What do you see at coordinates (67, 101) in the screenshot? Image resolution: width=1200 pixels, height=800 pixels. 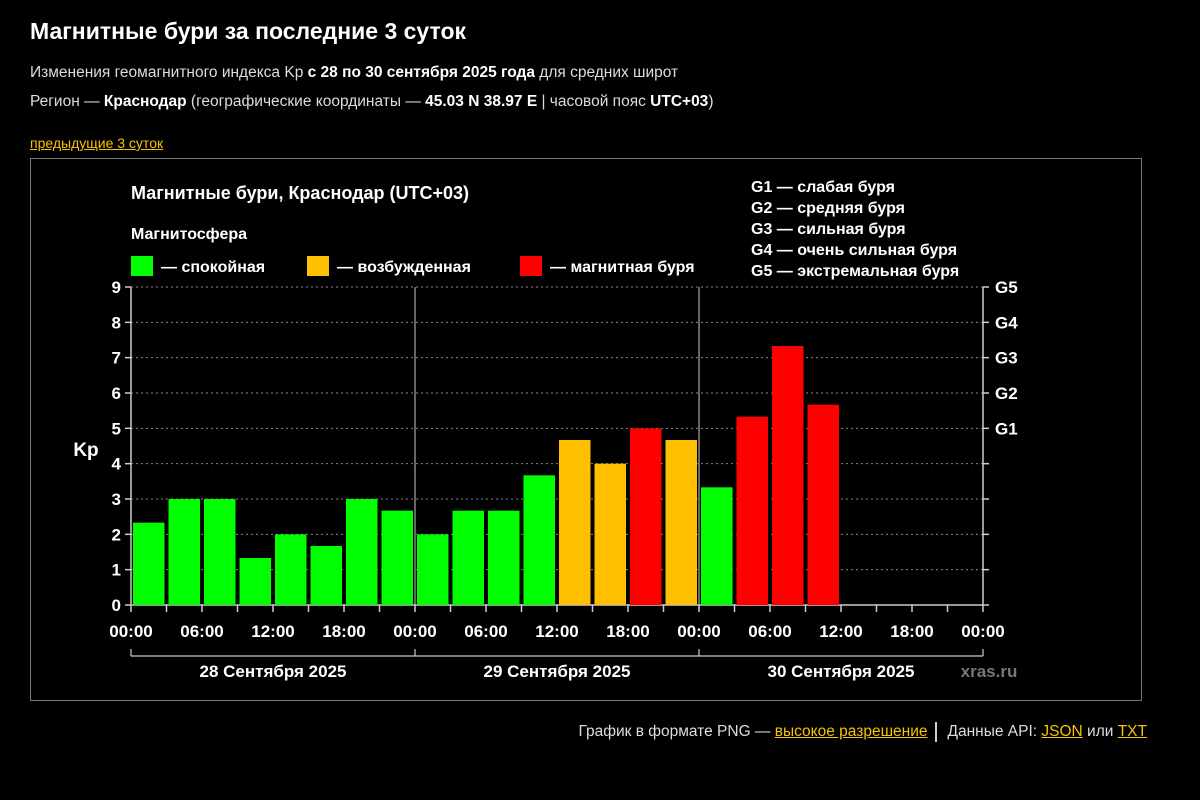 I see `region-prefix: Регион —` at bounding box center [67, 101].